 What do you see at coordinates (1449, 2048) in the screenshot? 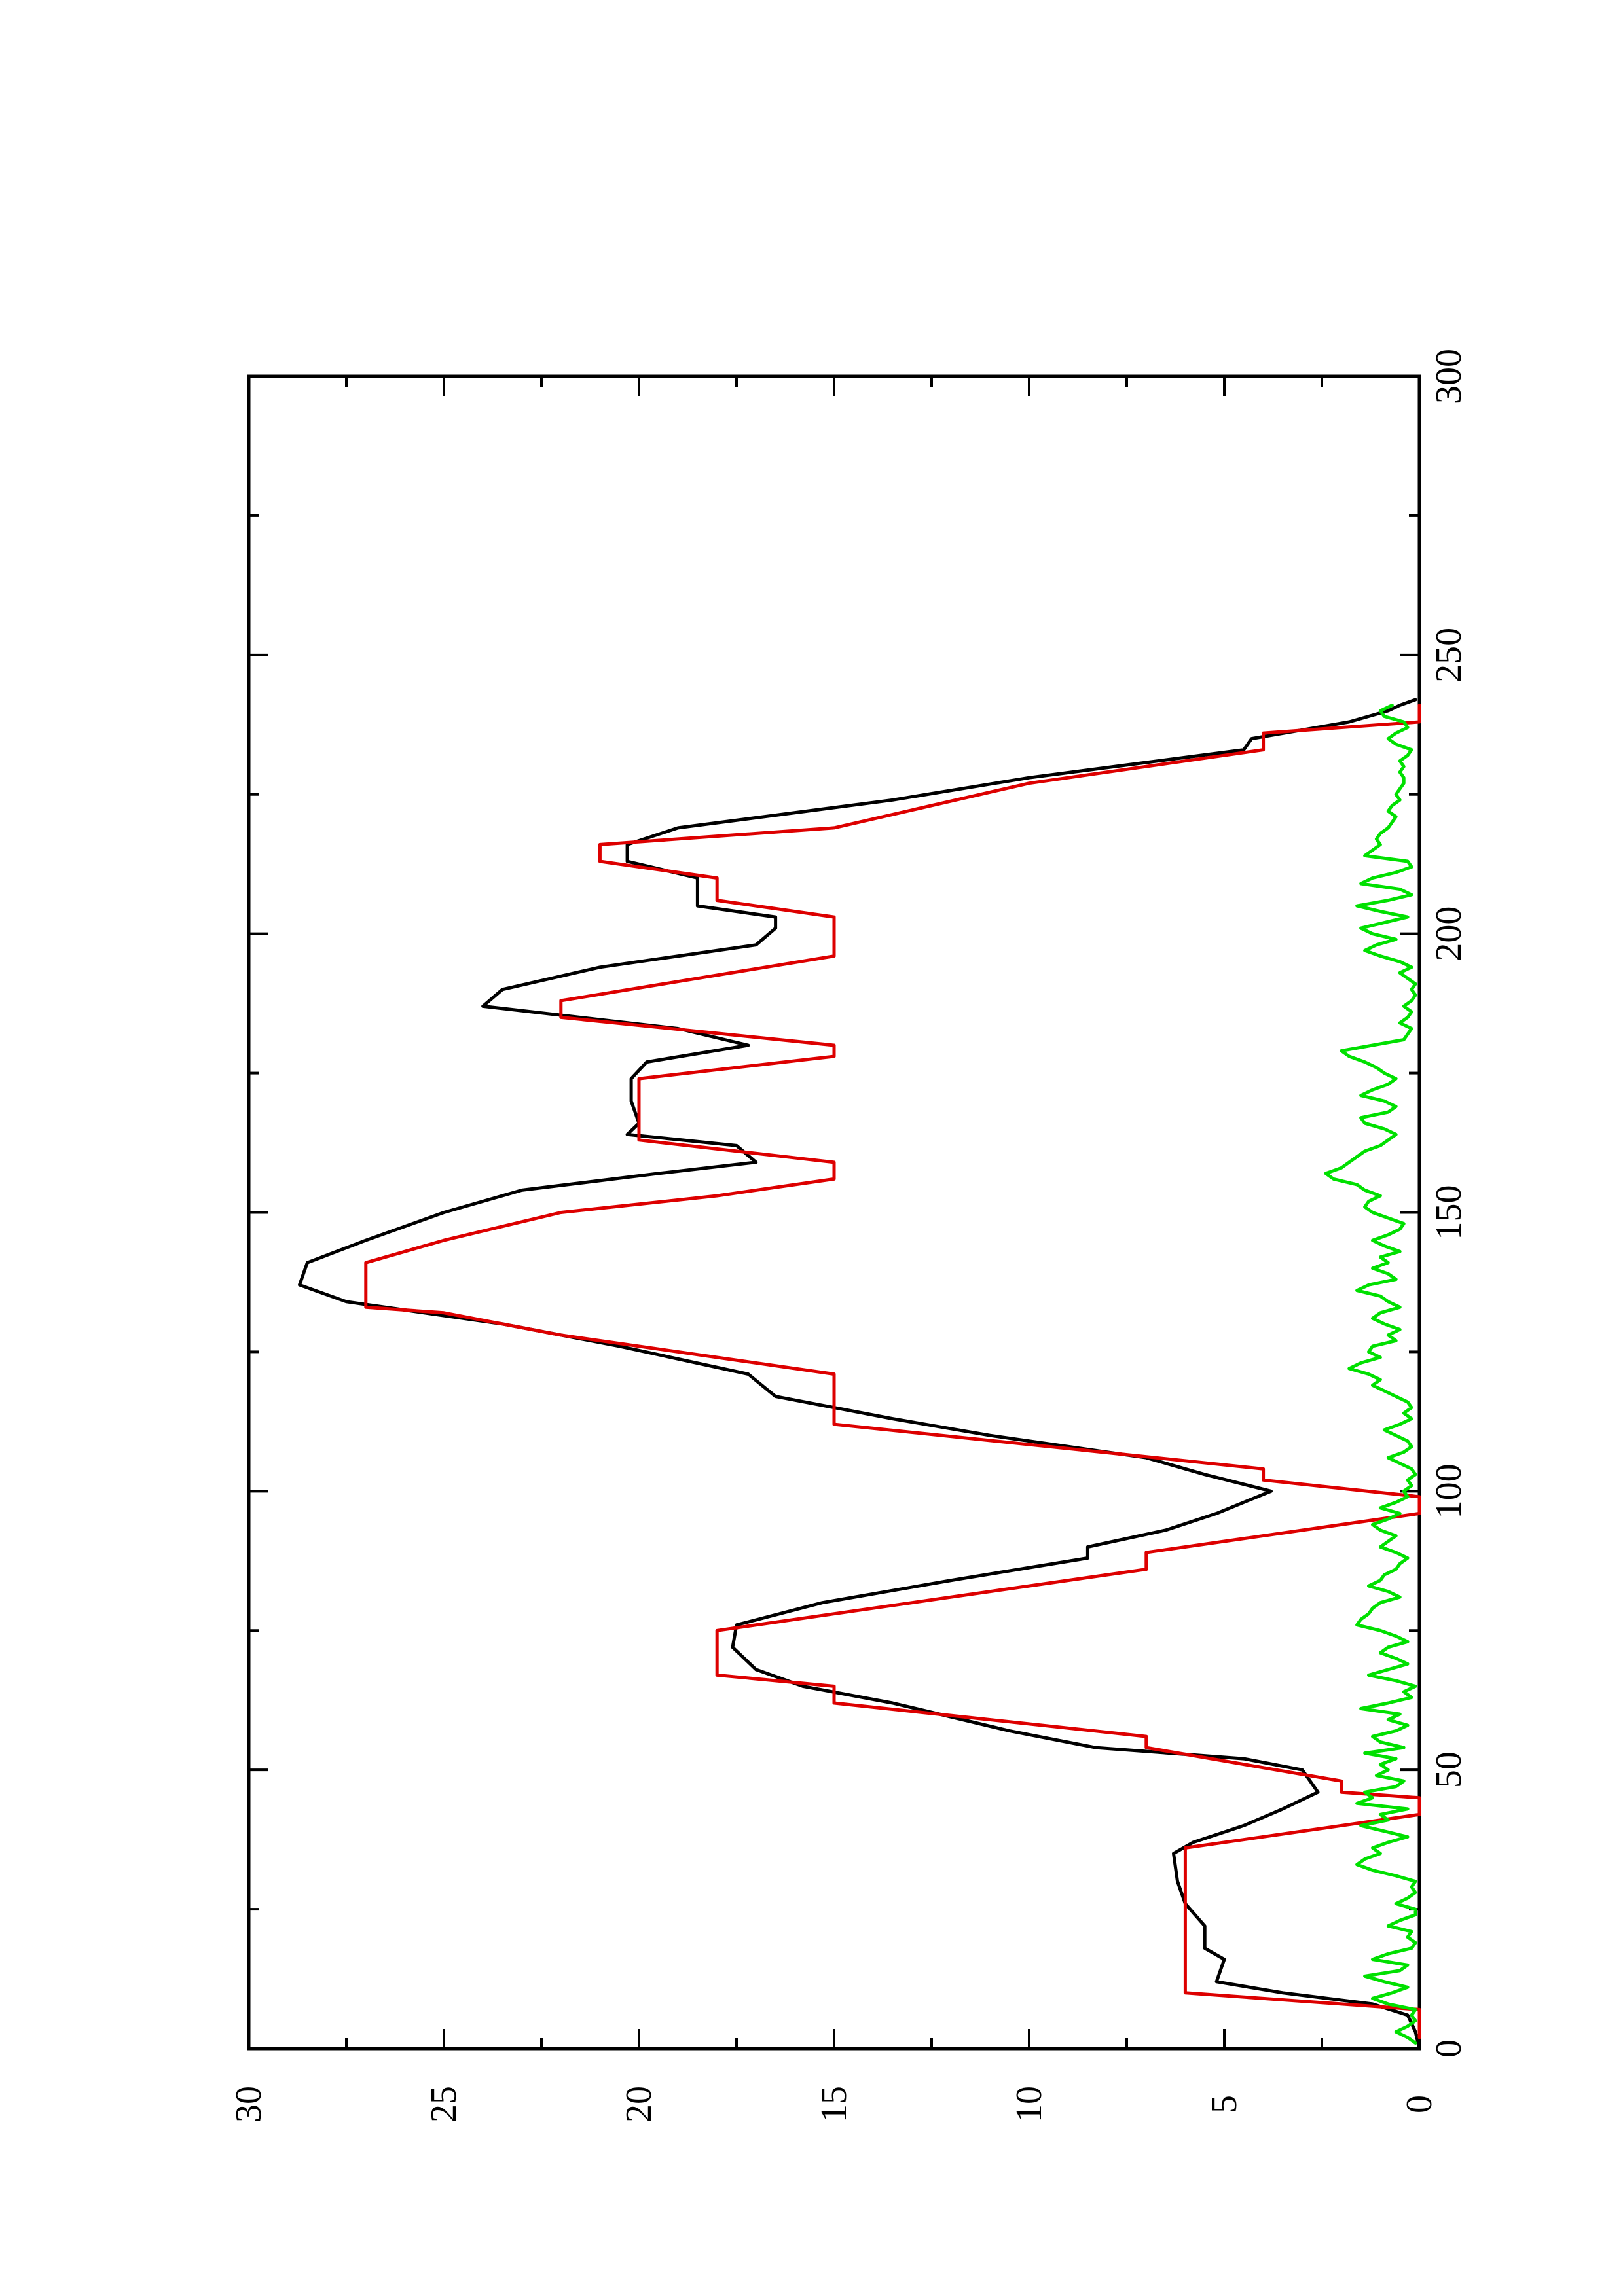
I see `x-tick-label: 0` at bounding box center [1449, 2048].